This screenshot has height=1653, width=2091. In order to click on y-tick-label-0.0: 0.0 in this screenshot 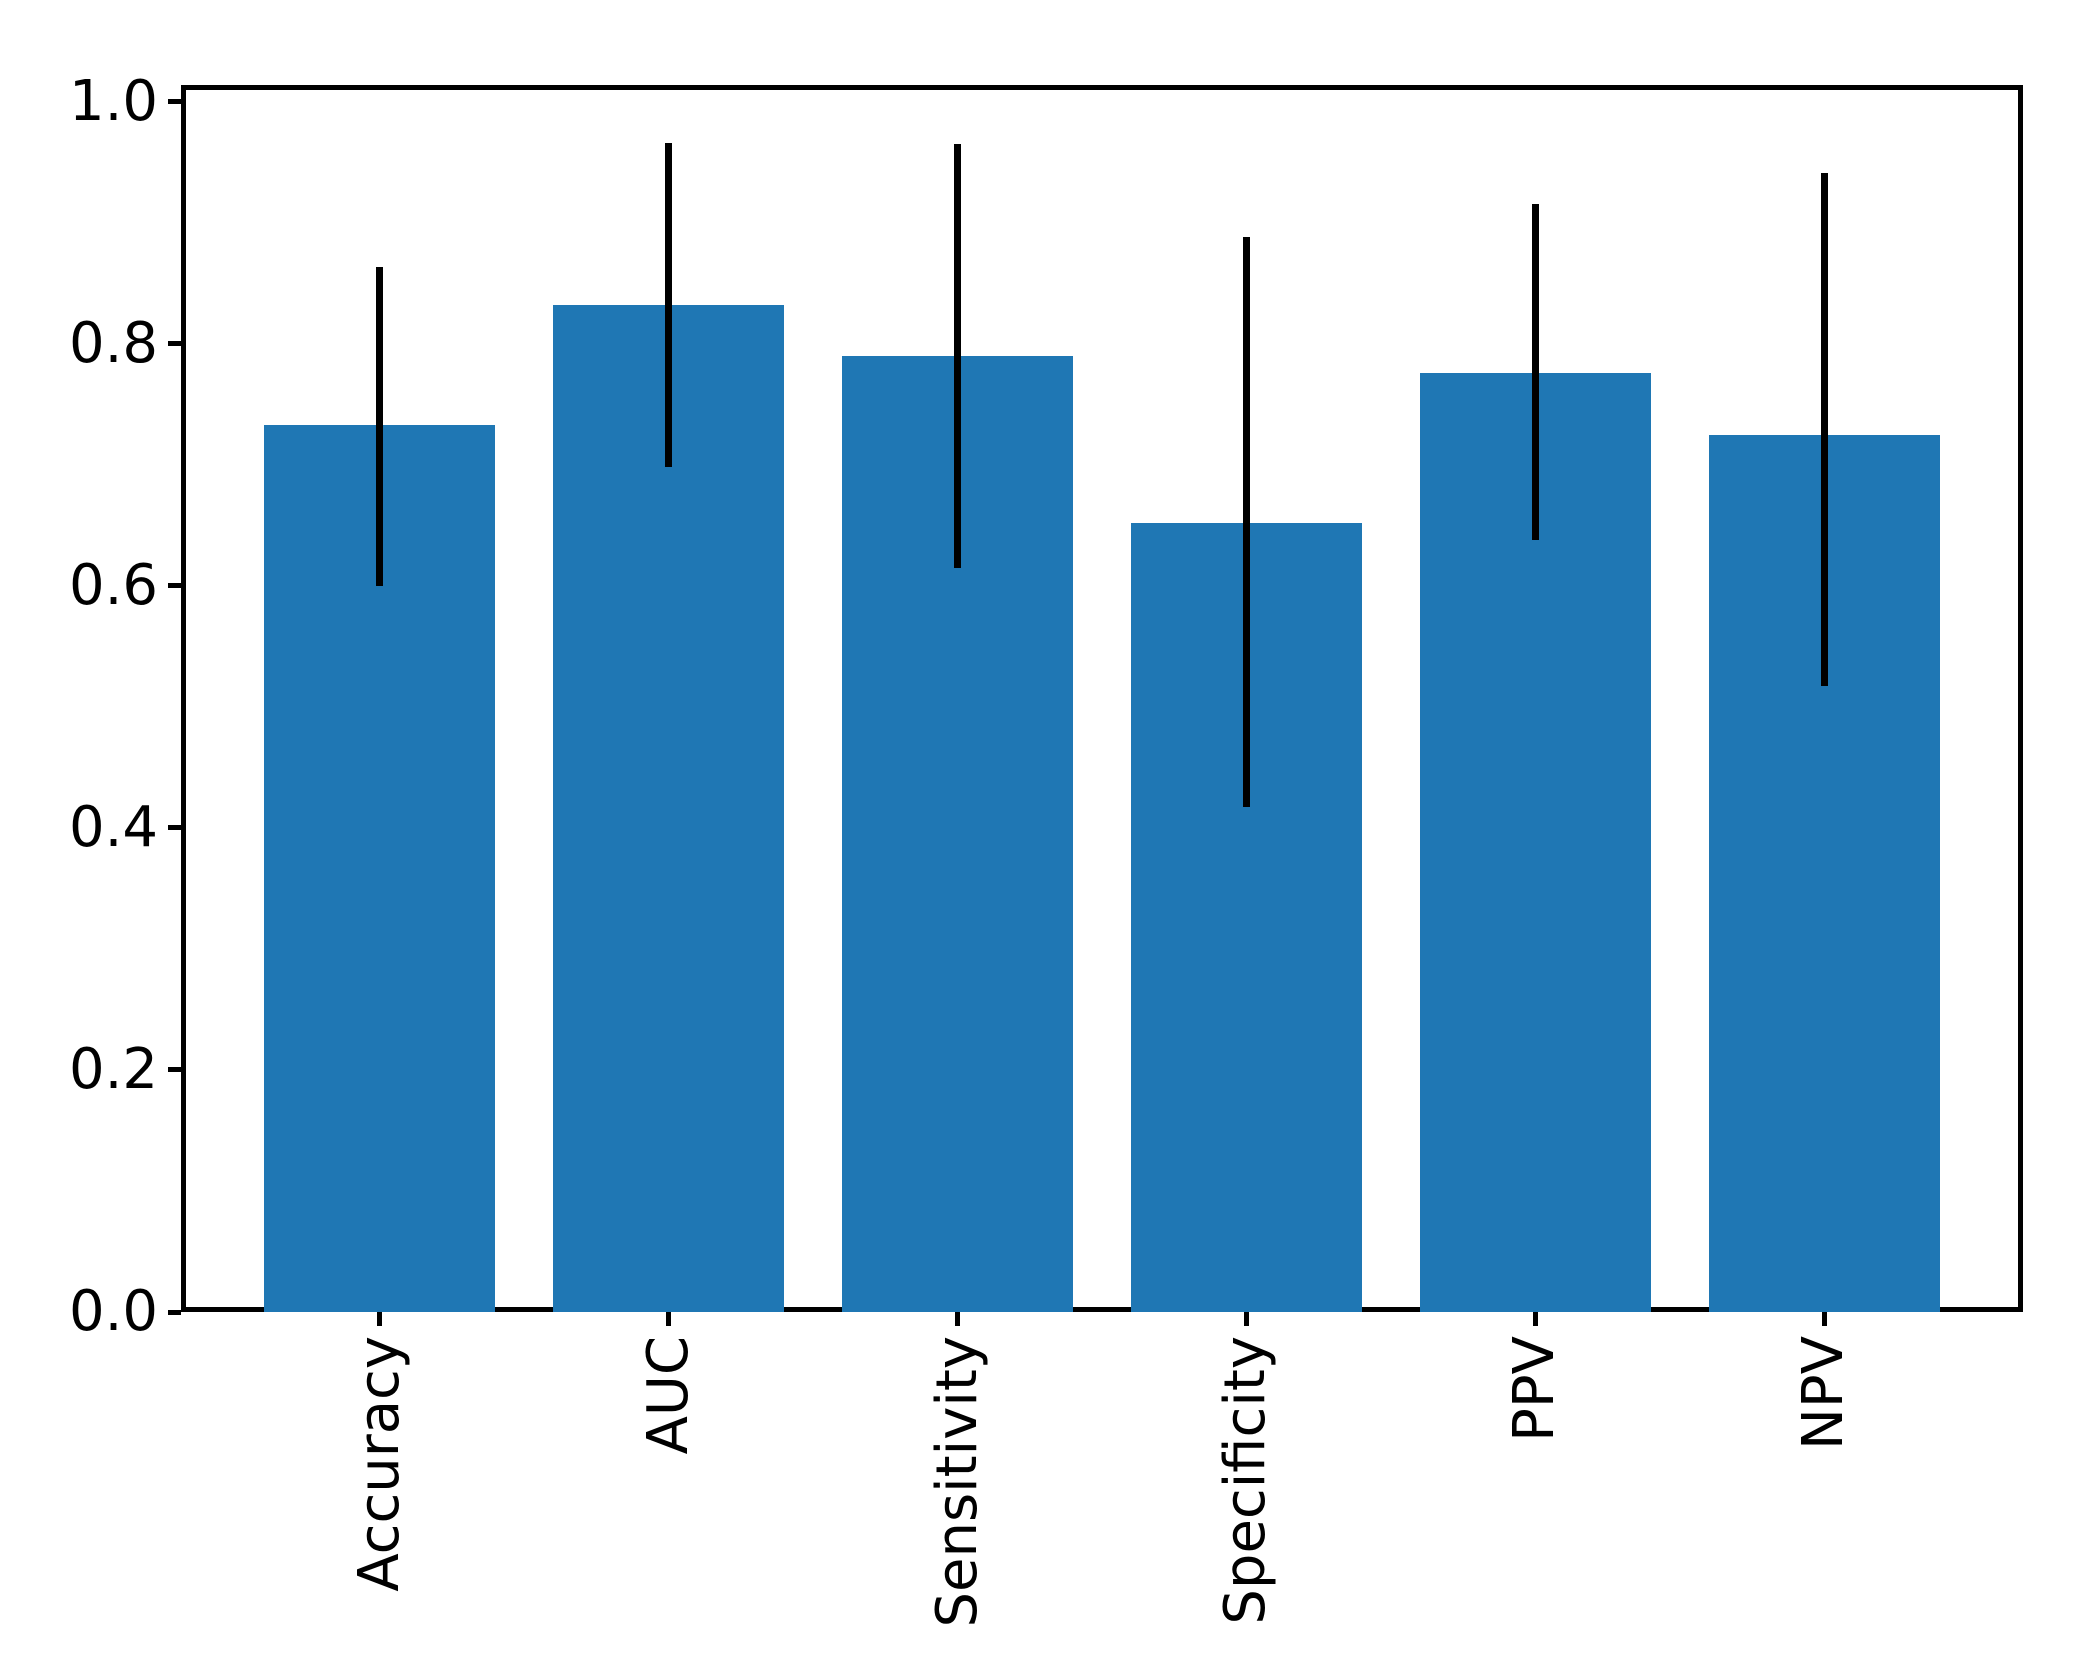, I will do `click(113, 1311)`.